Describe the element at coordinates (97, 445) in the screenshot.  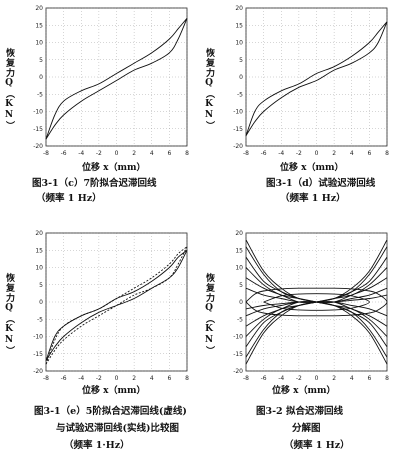
I see `figure-caption-line-3: （频率 1·Hz）` at that location.